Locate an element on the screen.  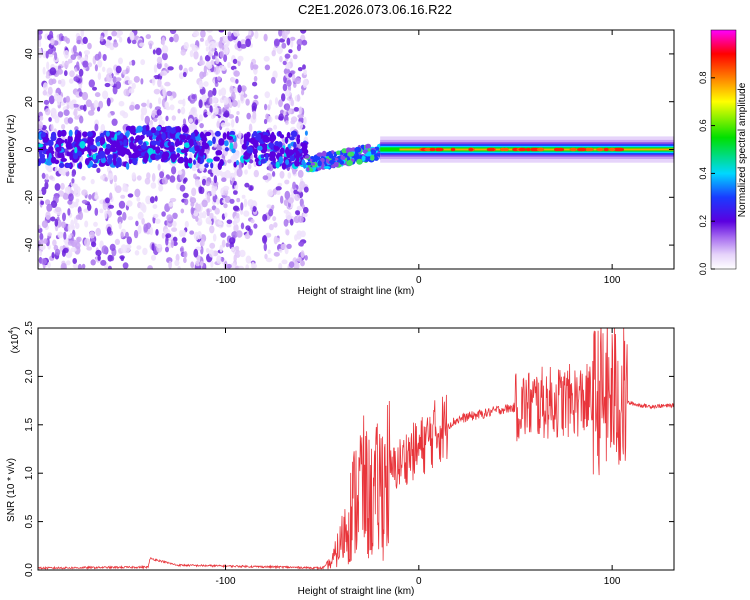
snr-multiplier-close: ) is located at coordinates (15, 328).